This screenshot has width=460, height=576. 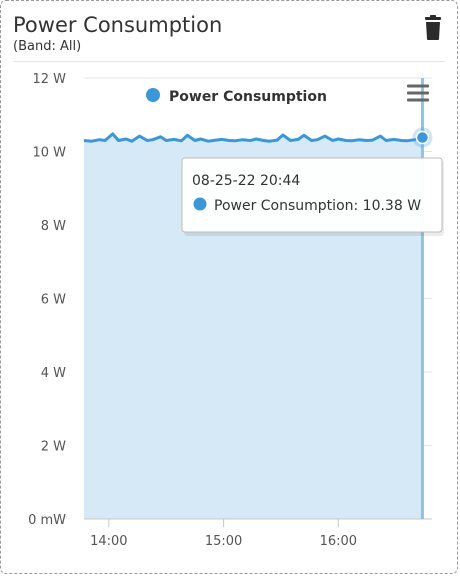 I want to click on tooltip-value: Power Consumption: 10.38 W, so click(x=317, y=206).